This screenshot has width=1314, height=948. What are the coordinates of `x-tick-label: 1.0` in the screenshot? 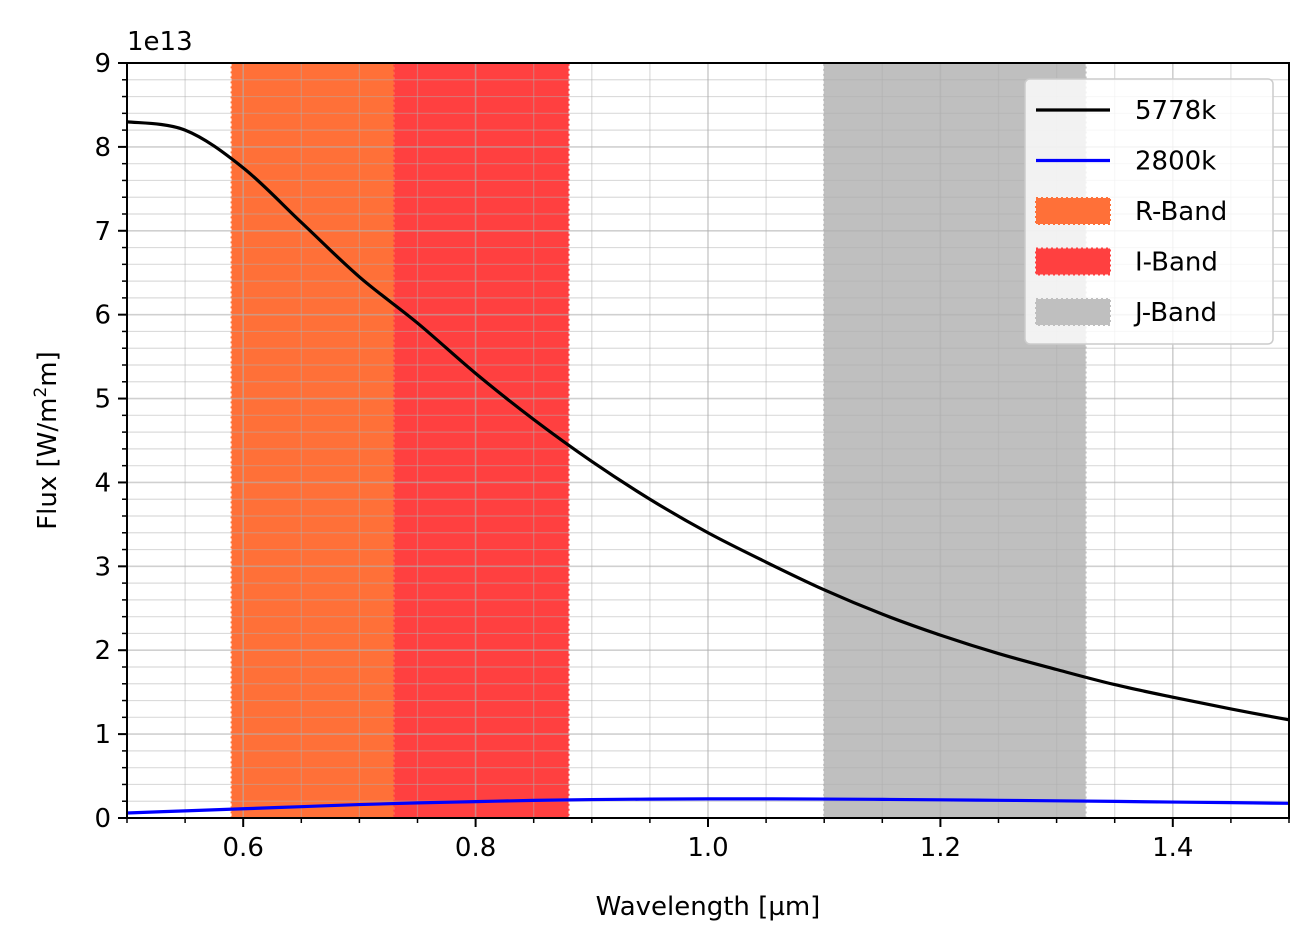 It's located at (707, 848).